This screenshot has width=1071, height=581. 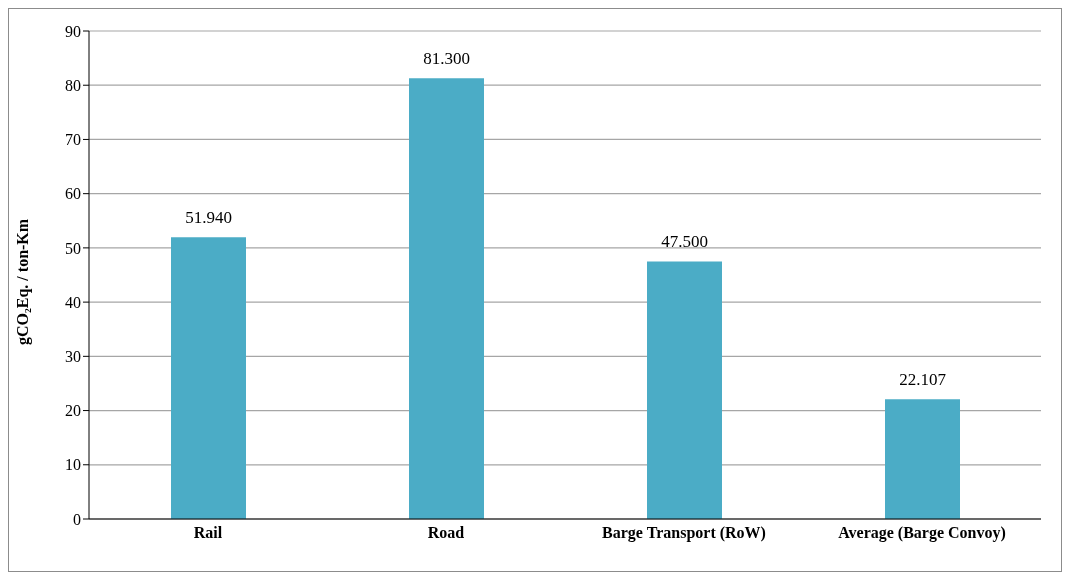 What do you see at coordinates (73, 194) in the screenshot?
I see `y-tick-label: 60` at bounding box center [73, 194].